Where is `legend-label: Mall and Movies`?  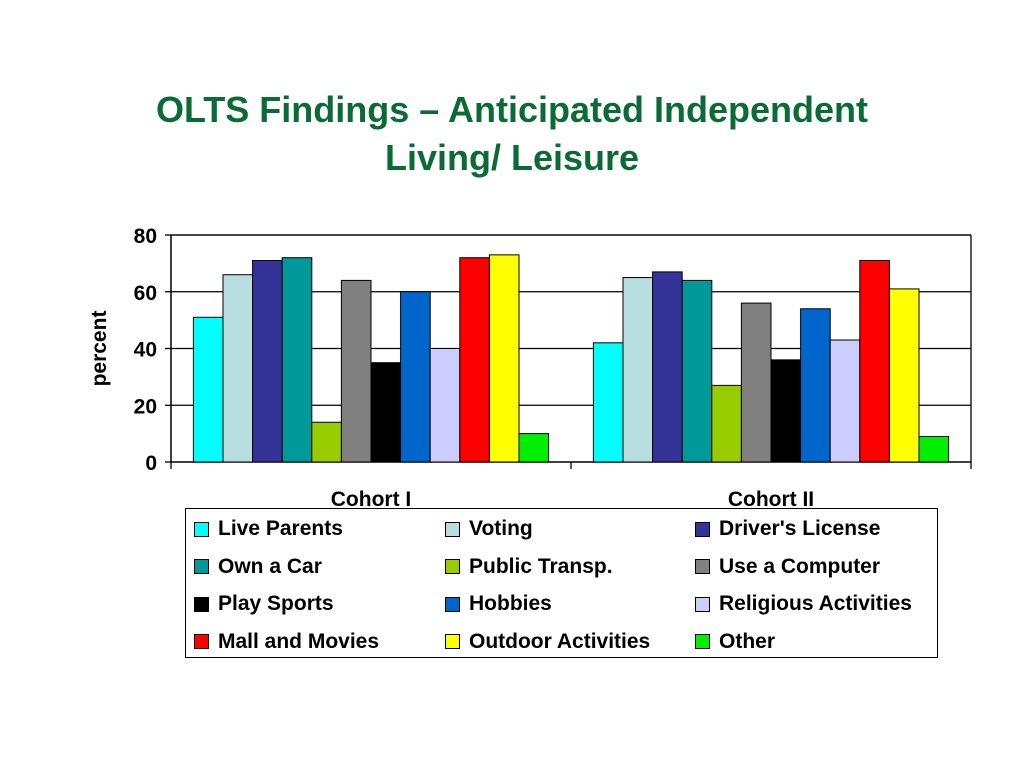
legend-label: Mall and Movies is located at coordinates (299, 641).